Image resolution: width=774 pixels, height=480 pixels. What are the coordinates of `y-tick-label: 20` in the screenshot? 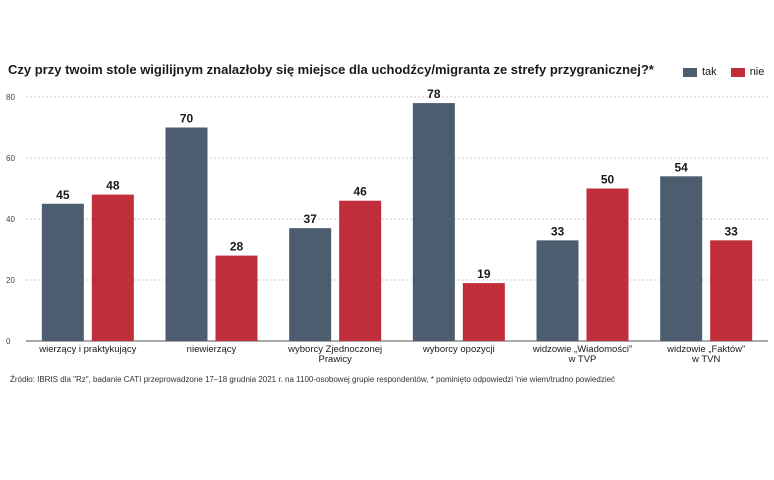 It's located at (10, 280).